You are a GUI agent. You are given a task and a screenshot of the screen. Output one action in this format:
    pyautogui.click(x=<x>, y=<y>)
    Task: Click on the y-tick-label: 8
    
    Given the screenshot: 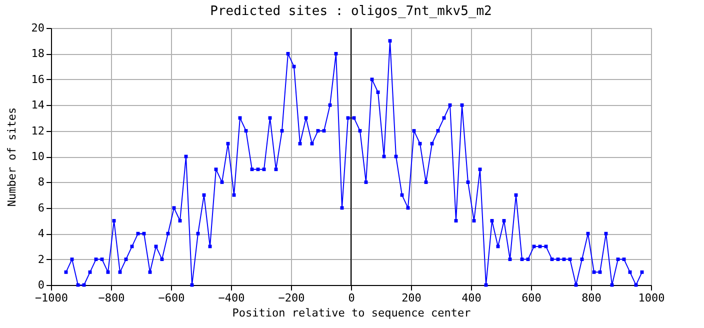 What is the action you would take?
    pyautogui.click(x=41, y=182)
    